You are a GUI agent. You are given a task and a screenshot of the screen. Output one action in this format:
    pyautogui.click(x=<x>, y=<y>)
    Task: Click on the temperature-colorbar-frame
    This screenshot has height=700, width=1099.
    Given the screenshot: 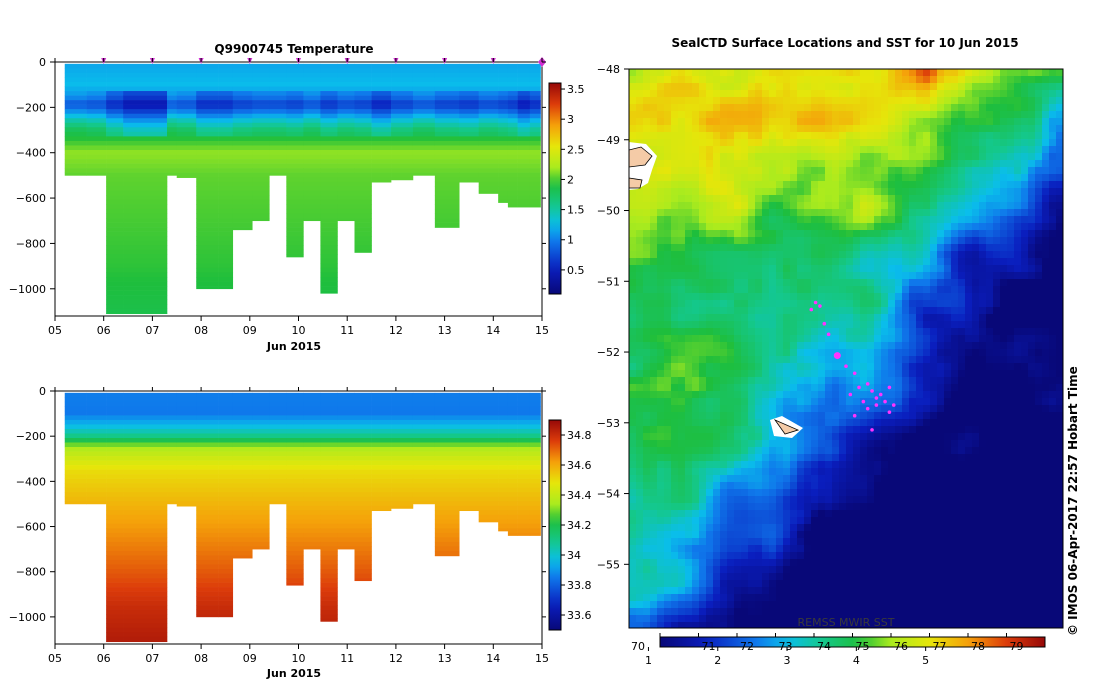 What is the action you would take?
    pyautogui.click(x=555, y=188)
    